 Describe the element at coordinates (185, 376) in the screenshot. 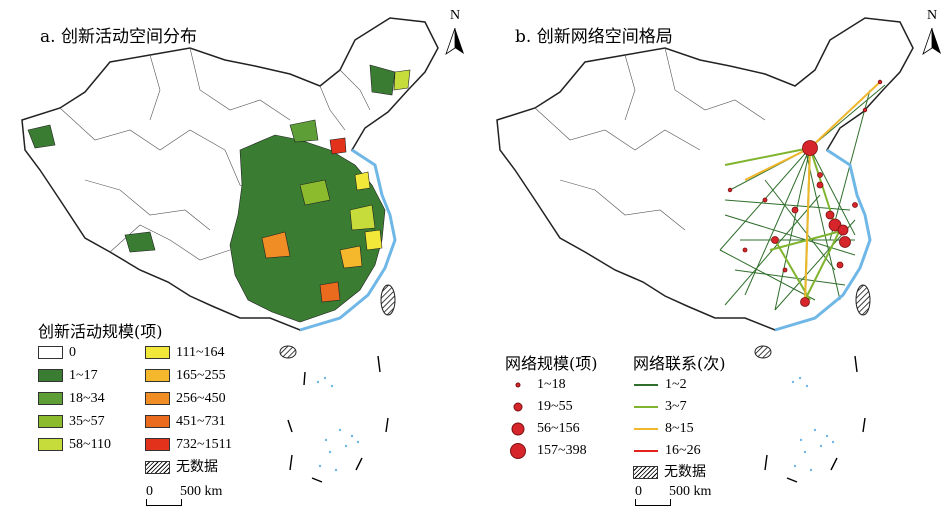

I see `legend-item: 165~255` at that location.